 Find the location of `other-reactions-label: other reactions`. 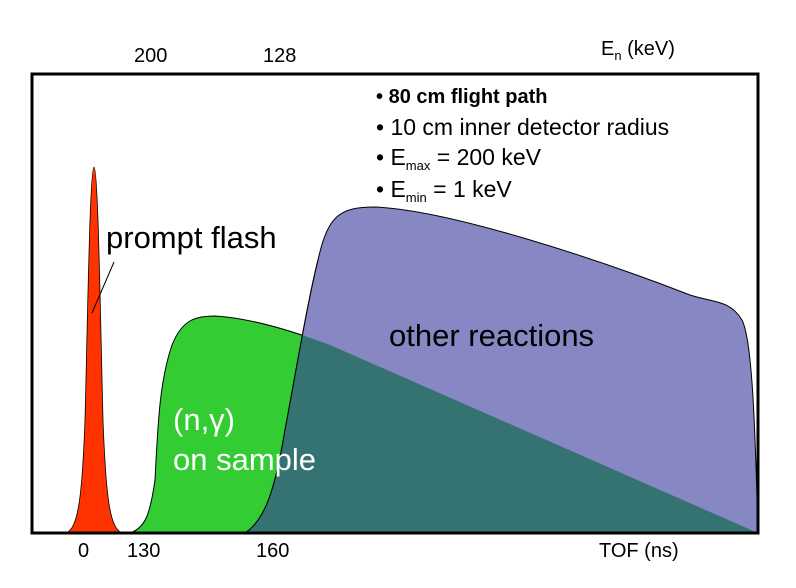

other-reactions-label: other reactions is located at coordinates (492, 335).